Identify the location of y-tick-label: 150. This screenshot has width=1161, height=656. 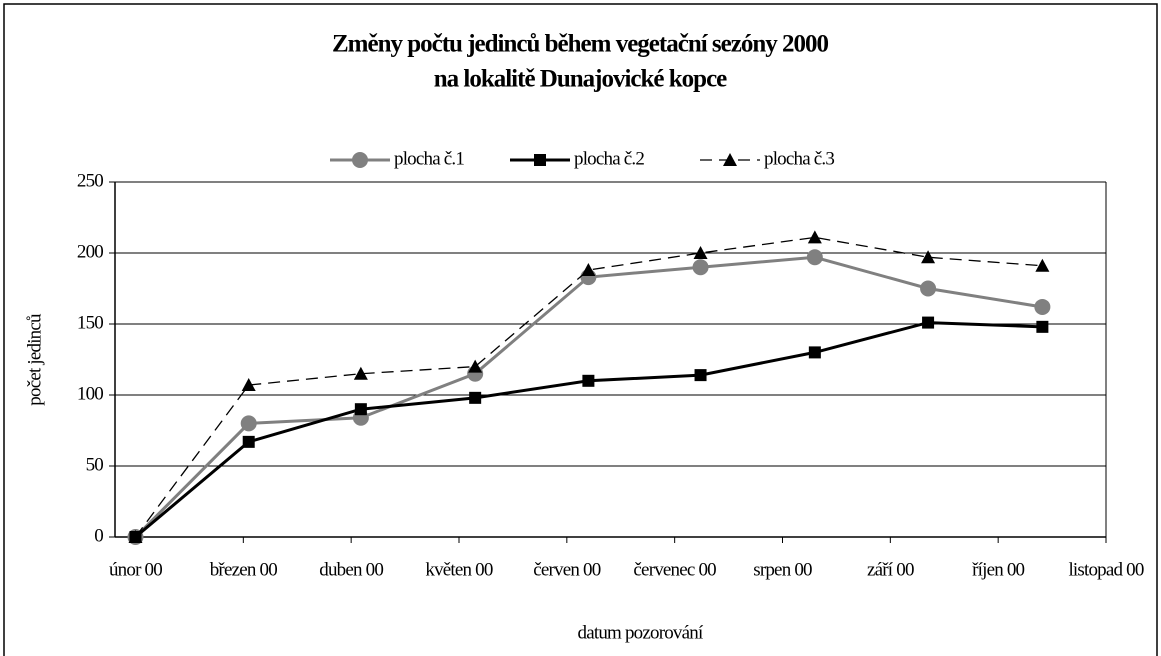
(90, 322).